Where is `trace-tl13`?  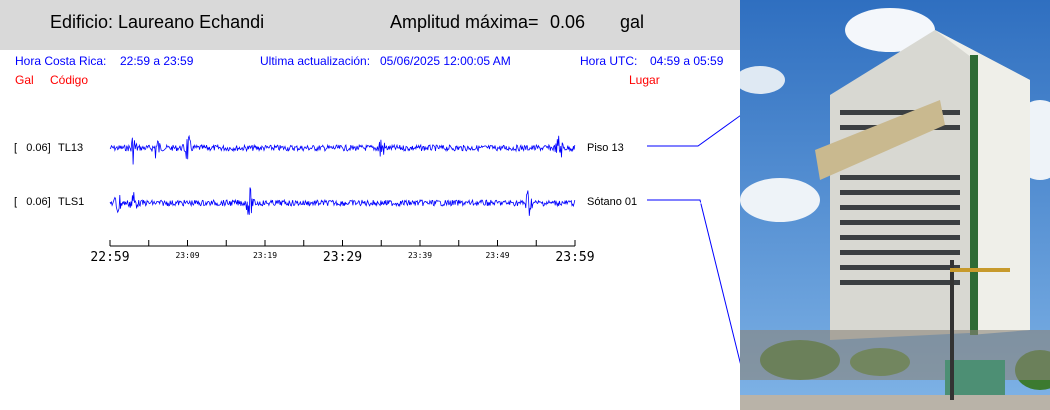
trace-tl13 is located at coordinates (342, 149).